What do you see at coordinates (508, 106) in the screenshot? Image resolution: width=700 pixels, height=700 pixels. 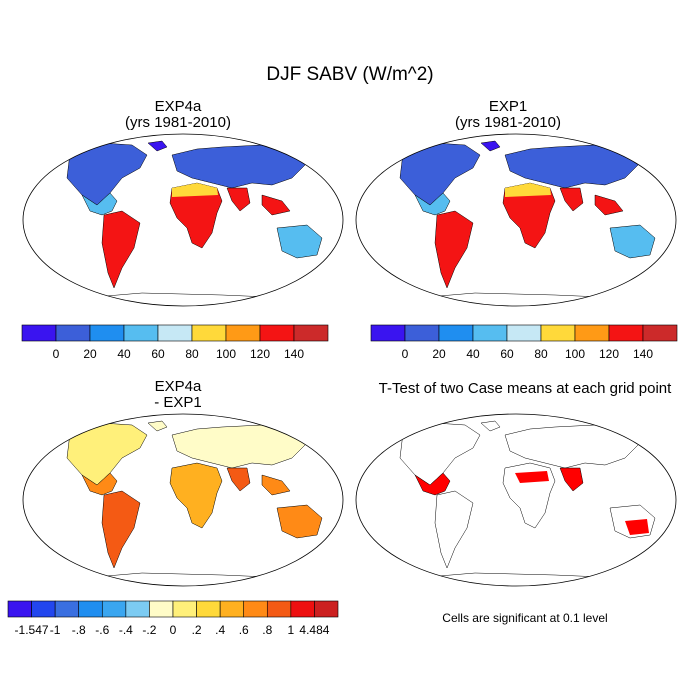 I see `panel-title-line1: EXP1` at bounding box center [508, 106].